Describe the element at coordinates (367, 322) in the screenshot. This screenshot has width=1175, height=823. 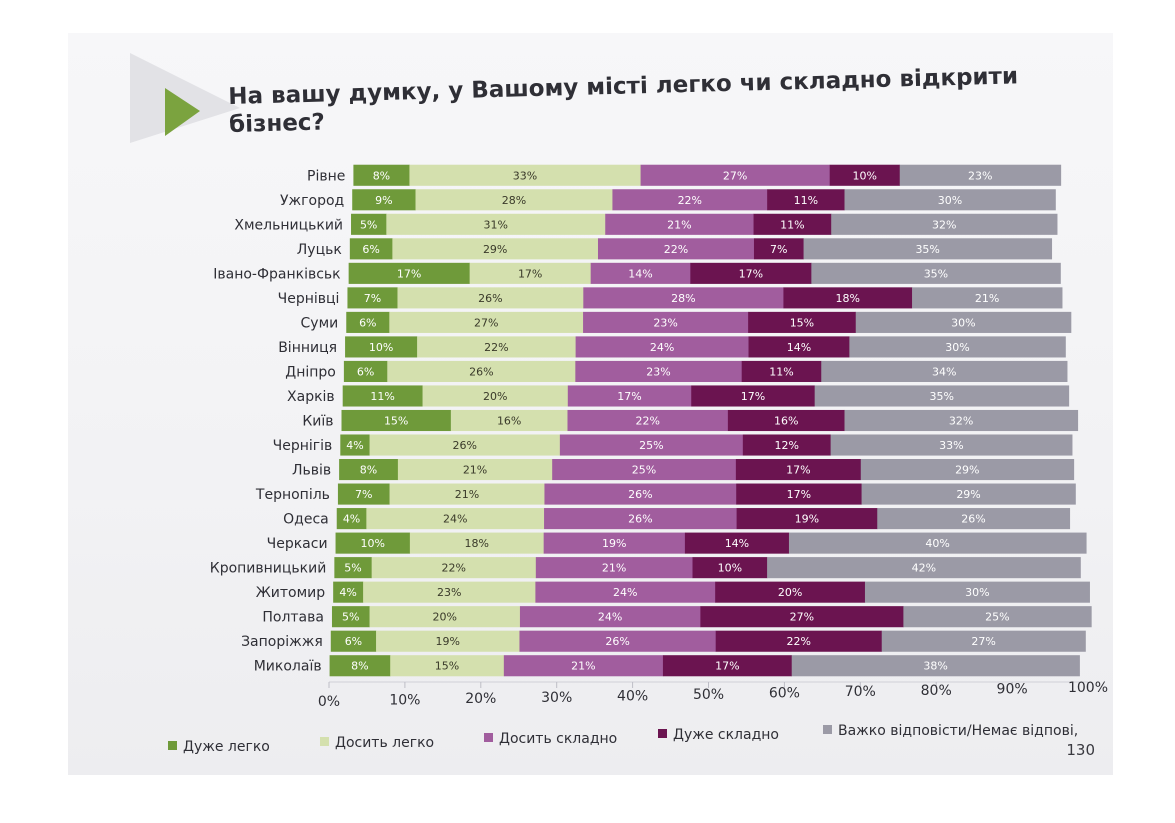
I see `data-label: 6%` at that location.